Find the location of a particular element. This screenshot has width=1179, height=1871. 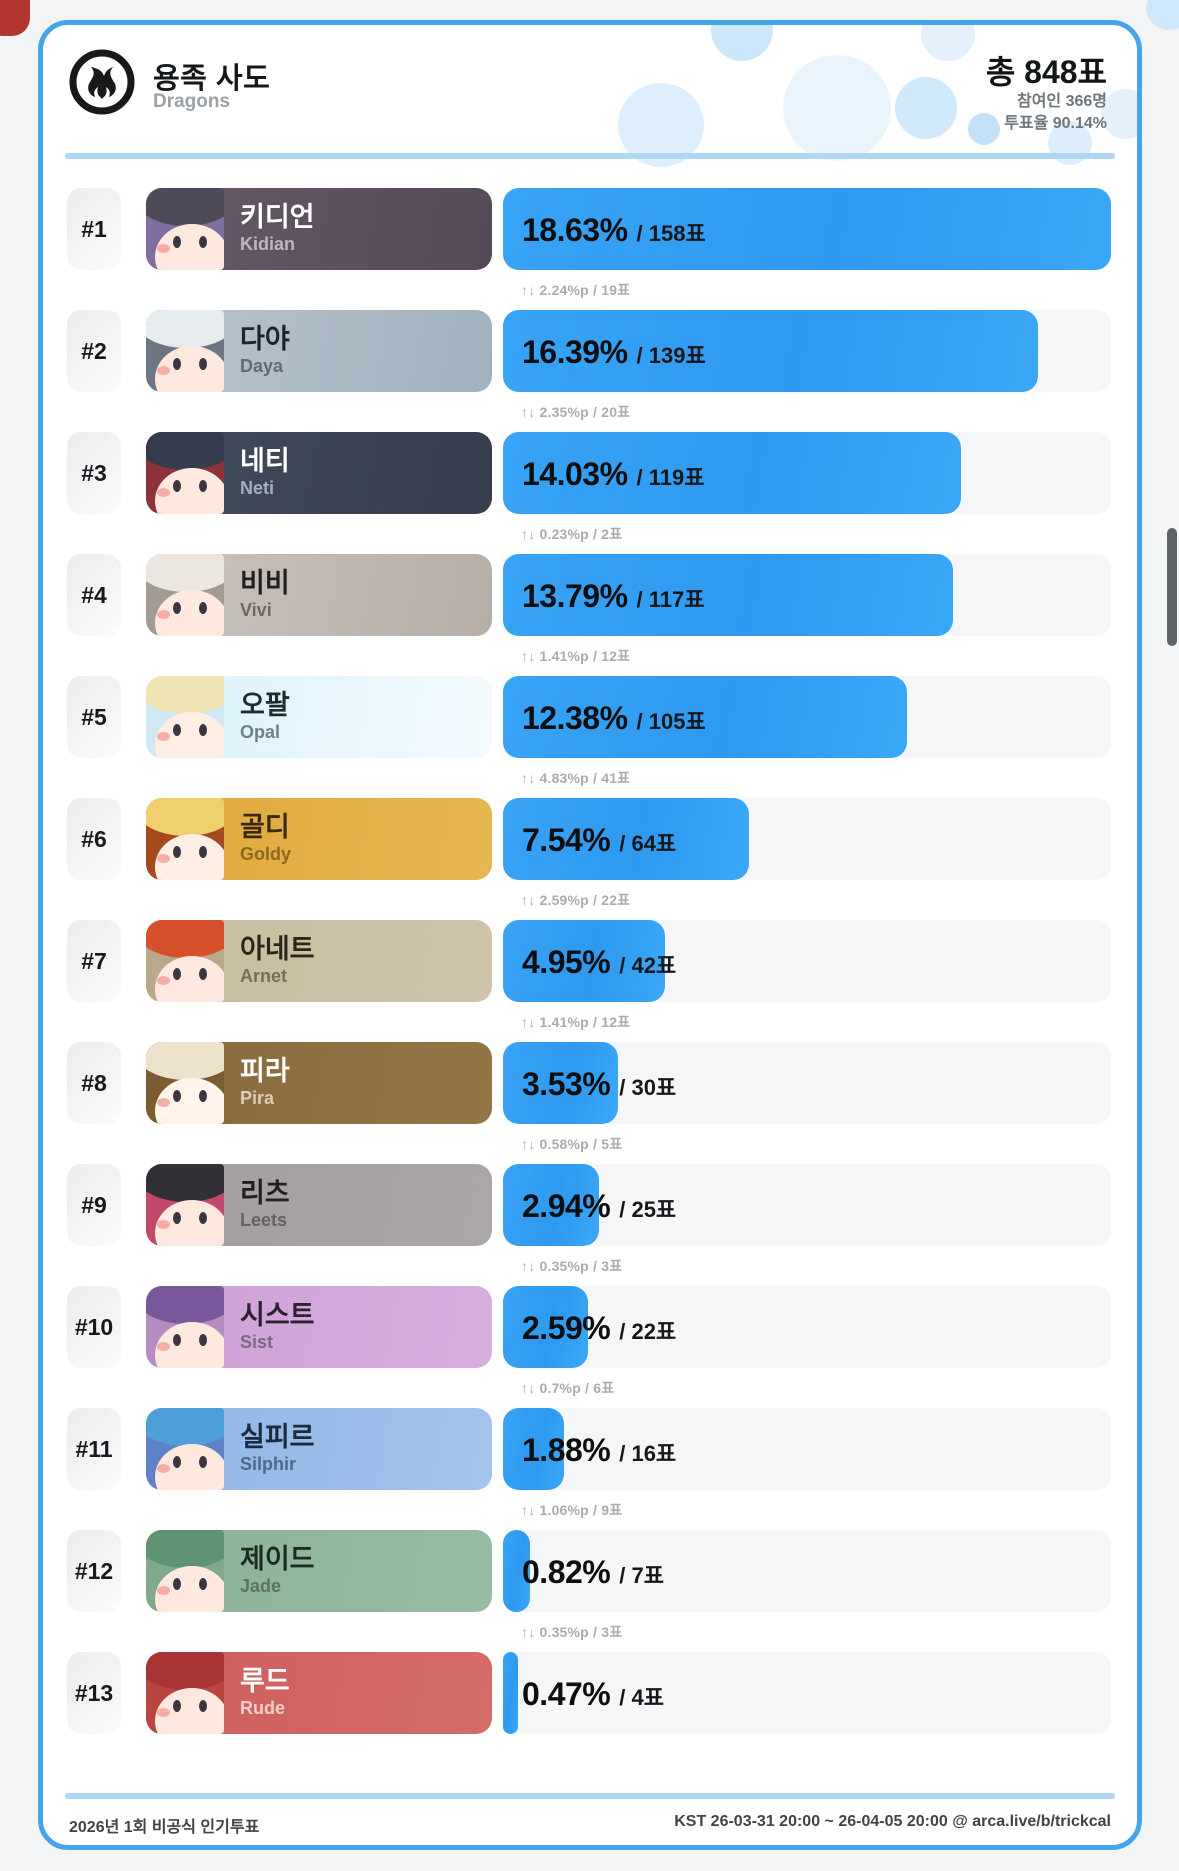

footer-divider is located at coordinates (590, 1796).